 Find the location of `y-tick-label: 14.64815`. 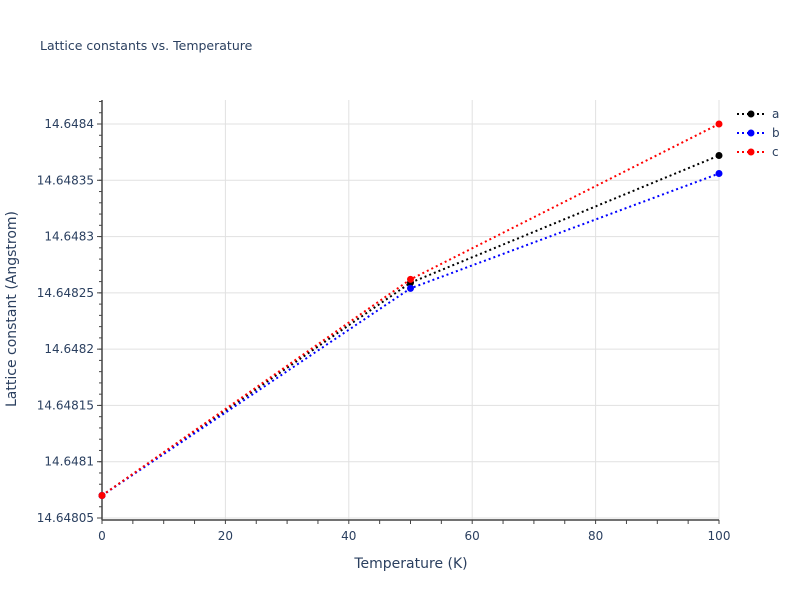

y-tick-label: 14.64815 is located at coordinates (65, 405).